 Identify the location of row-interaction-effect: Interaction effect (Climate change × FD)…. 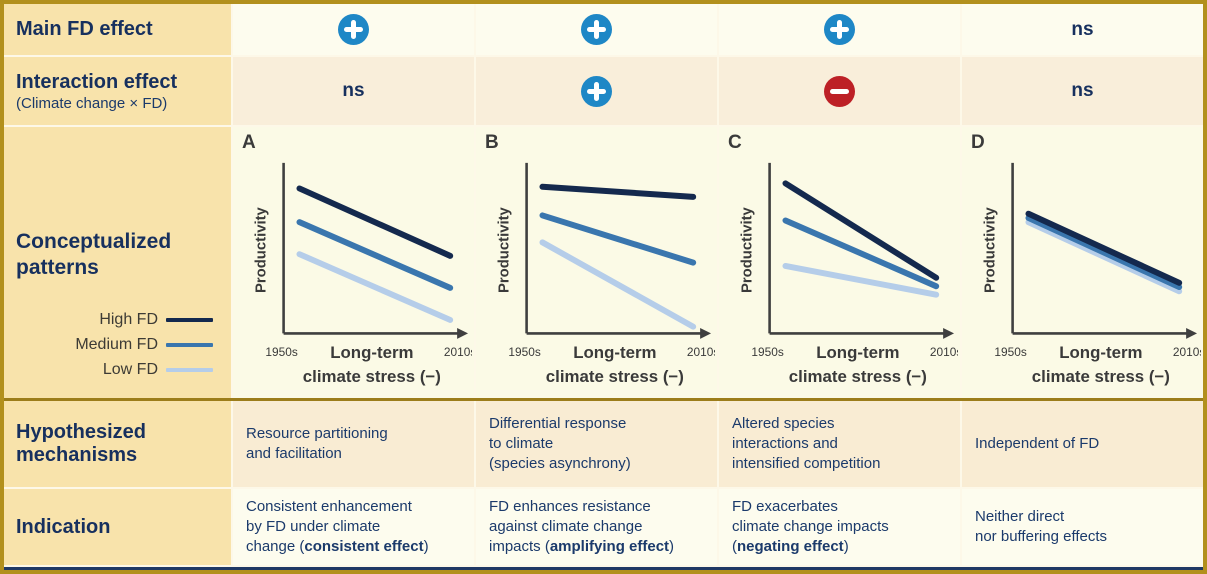
(603, 91).